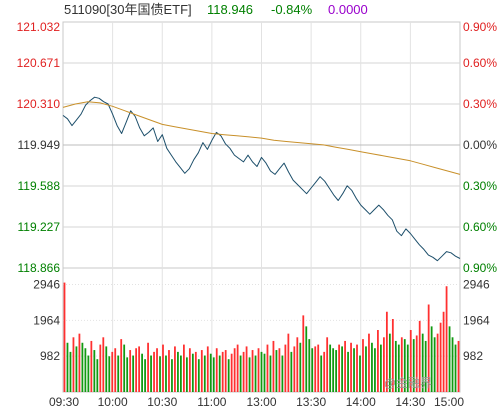 Image resolution: width=501 pixels, height=410 pixels. What do you see at coordinates (449, 402) in the screenshot?
I see `time-tick-label: 15:00` at bounding box center [449, 402].